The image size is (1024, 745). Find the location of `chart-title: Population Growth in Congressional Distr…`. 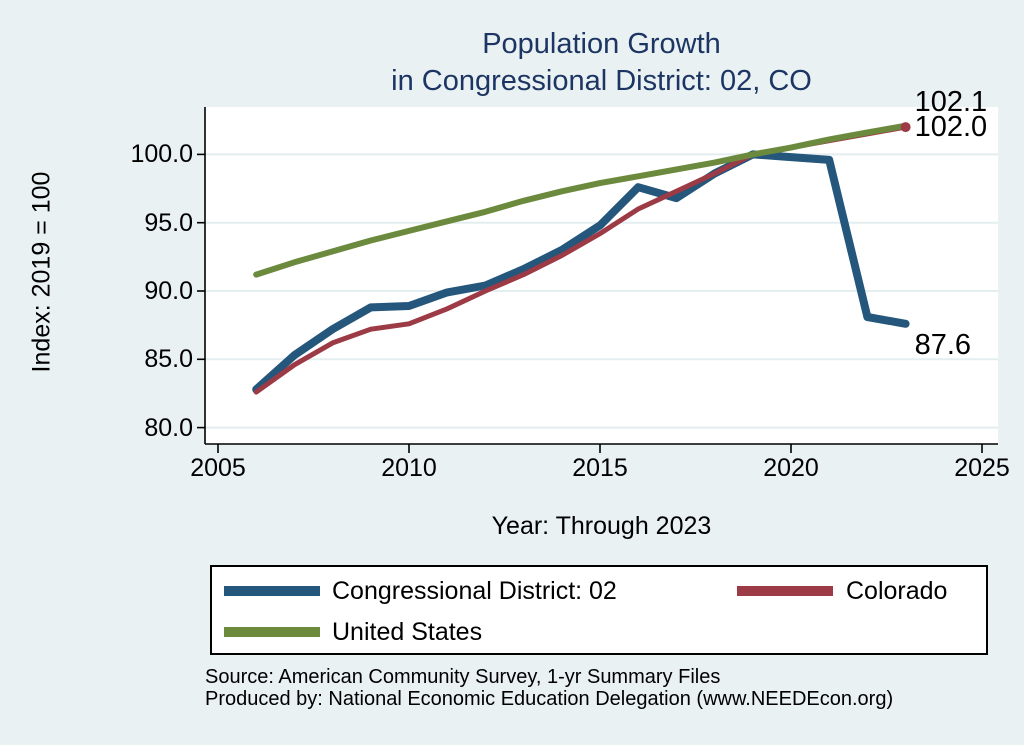

chart-title: Population Growth in Congressional Distr… is located at coordinates (601, 63).